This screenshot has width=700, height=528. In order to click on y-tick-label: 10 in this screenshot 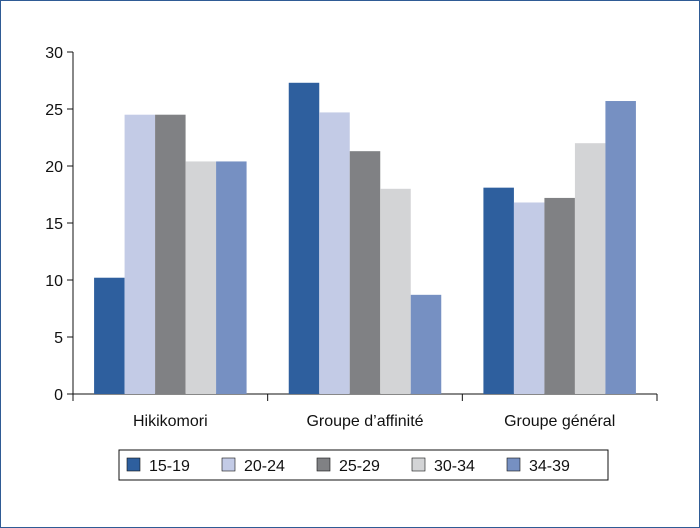, I will do `click(54, 281)`.